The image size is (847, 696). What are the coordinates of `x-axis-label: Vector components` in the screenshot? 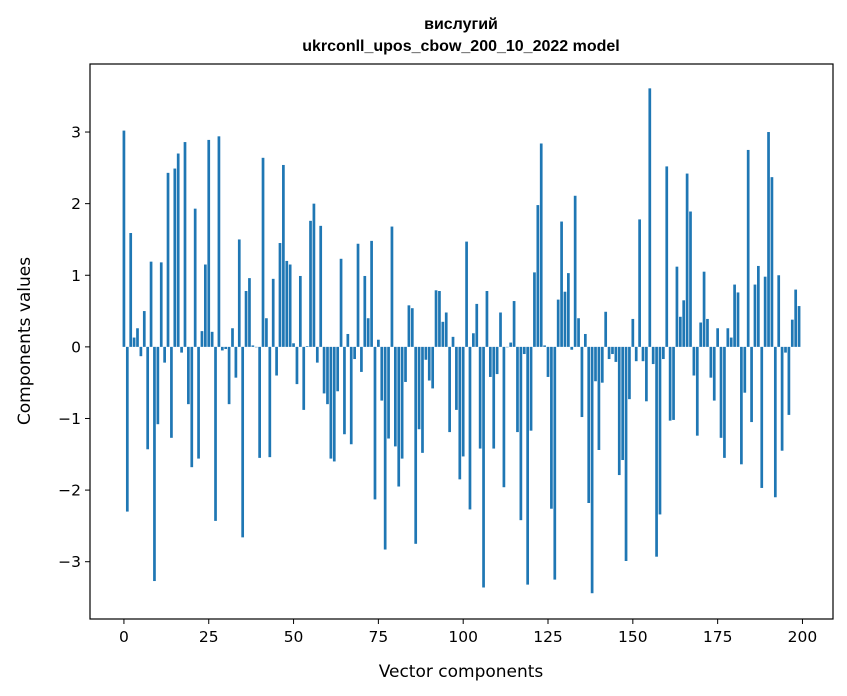 It's located at (461, 672).